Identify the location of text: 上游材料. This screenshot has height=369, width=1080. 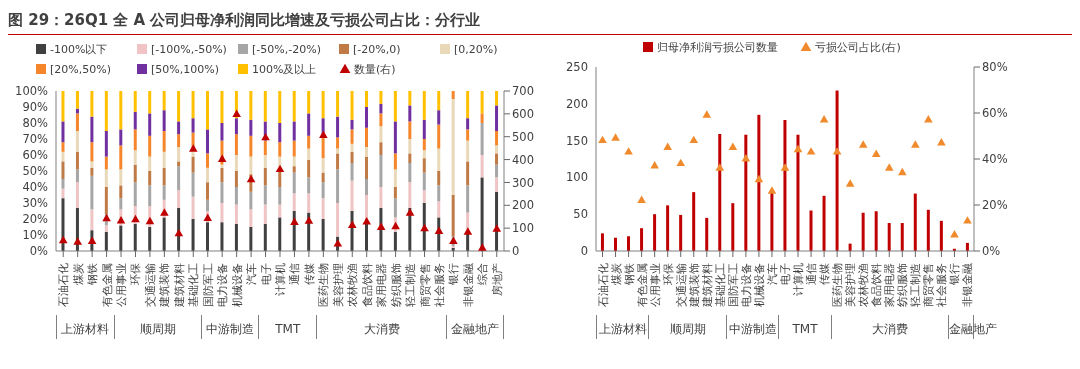
(85, 327).